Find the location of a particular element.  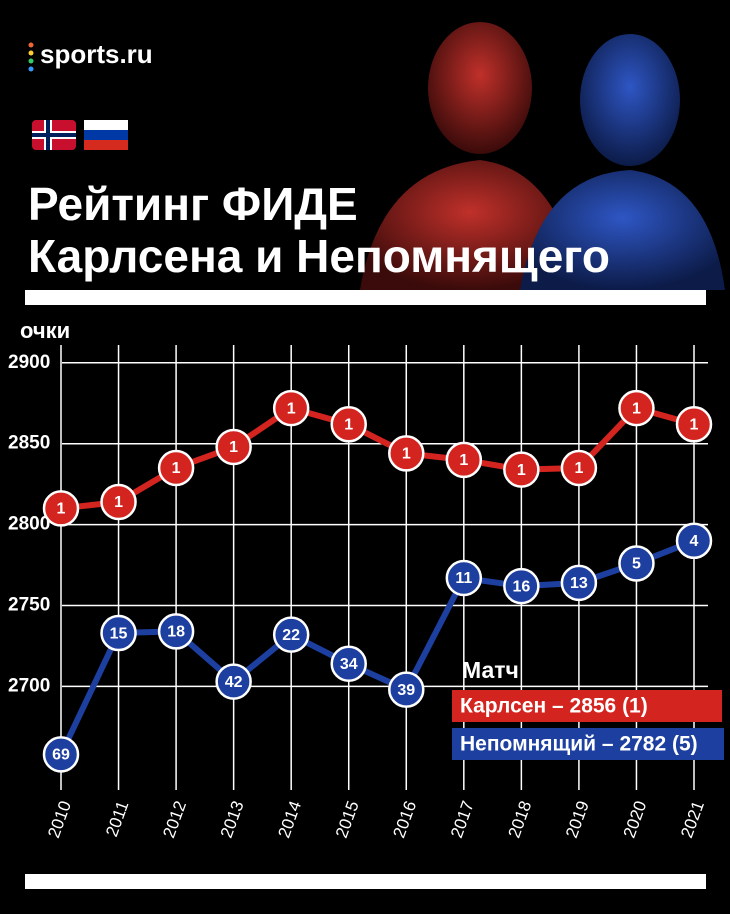

x-tick-label: 2010 is located at coordinates (59, 819).